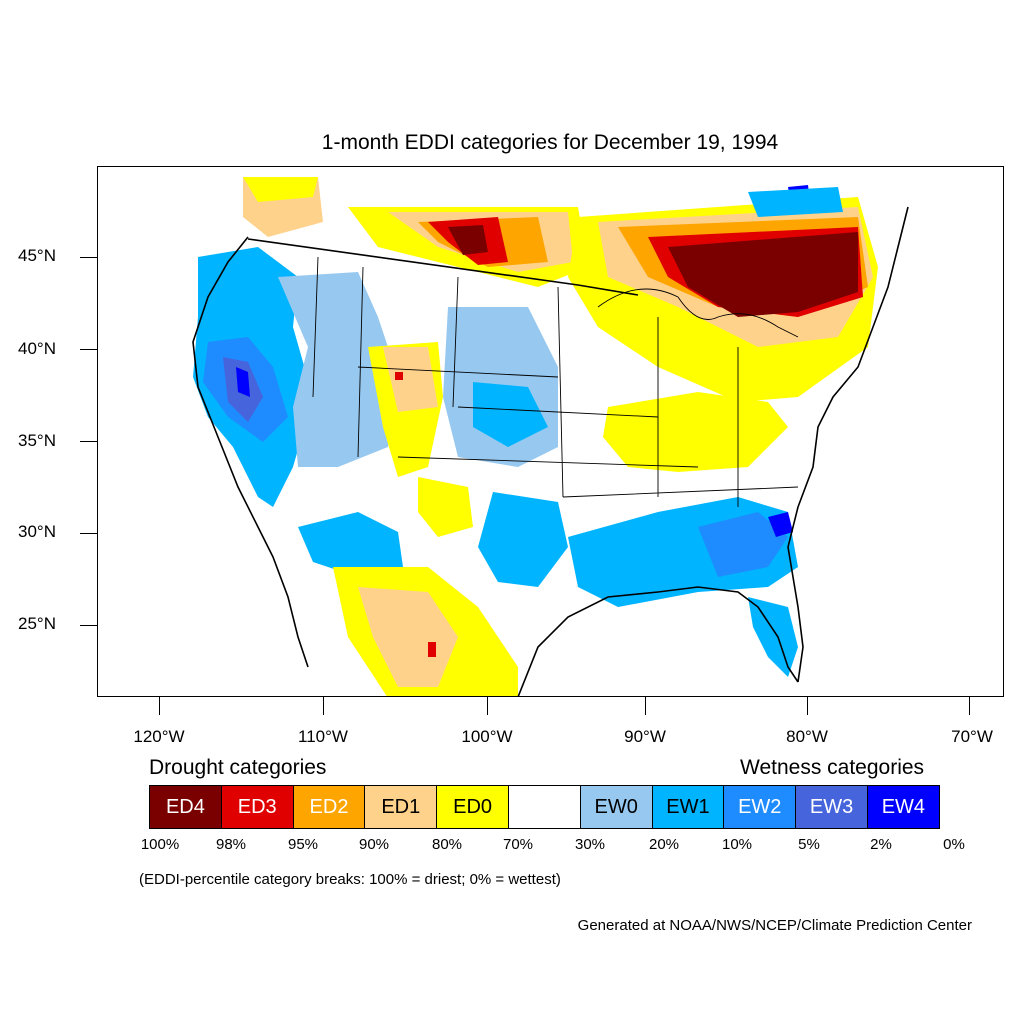 Image resolution: width=1024 pixels, height=1024 pixels. What do you see at coordinates (443, 267) in the screenshot?
I see `border-canada` at bounding box center [443, 267].